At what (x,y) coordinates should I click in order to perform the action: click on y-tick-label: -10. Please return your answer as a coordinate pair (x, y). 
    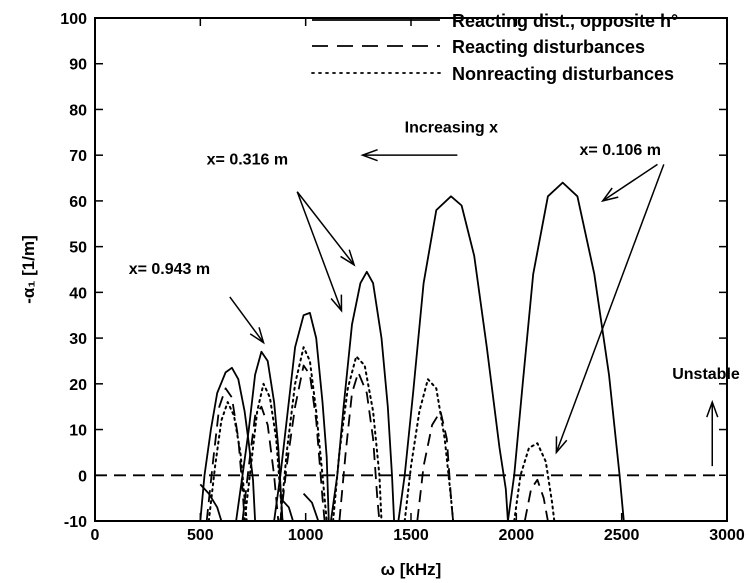
    Looking at the image, I should click on (75, 522).